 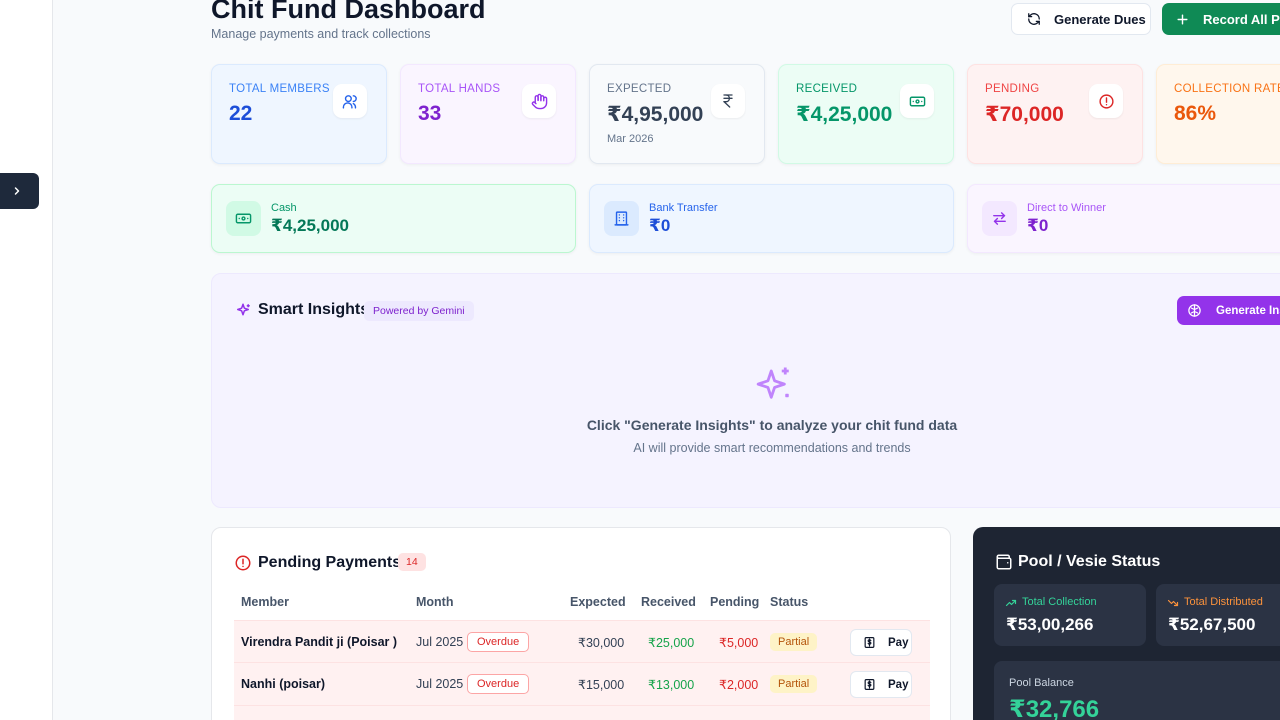 I want to click on hand-icon, so click(x=539, y=101).